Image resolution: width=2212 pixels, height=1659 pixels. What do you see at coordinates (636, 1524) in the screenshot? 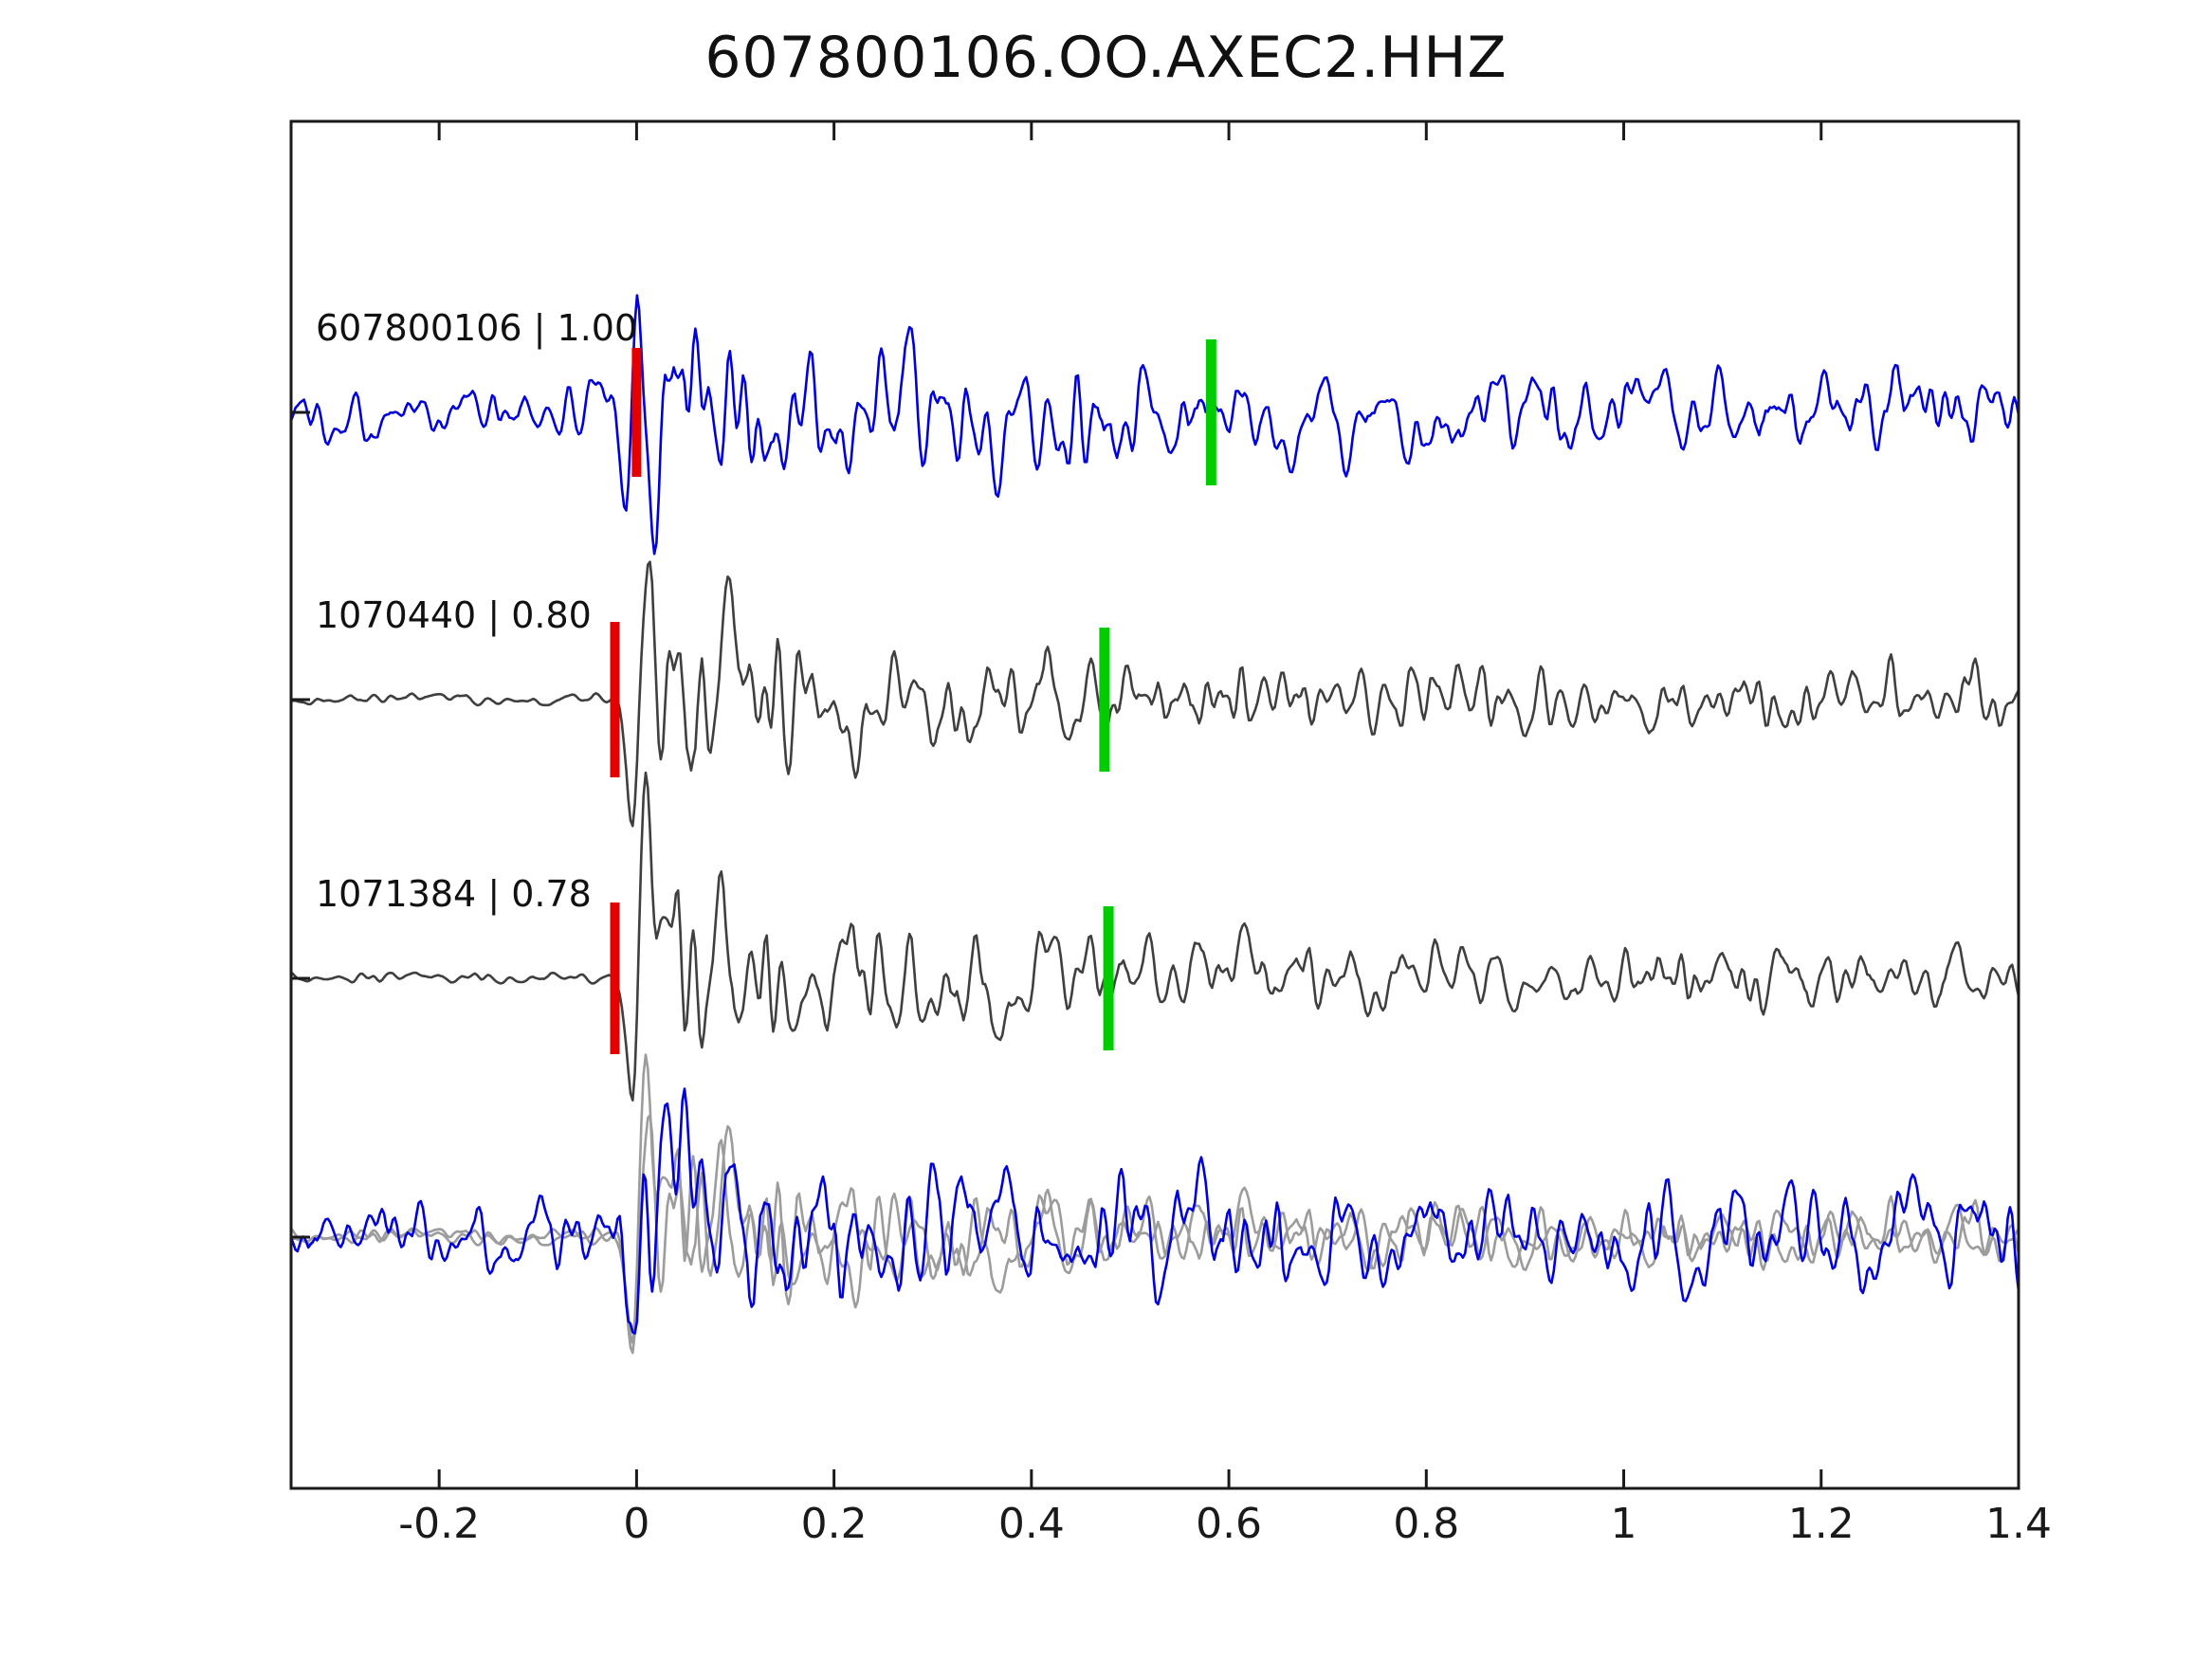
I see `x-tick-label: 0` at bounding box center [636, 1524].